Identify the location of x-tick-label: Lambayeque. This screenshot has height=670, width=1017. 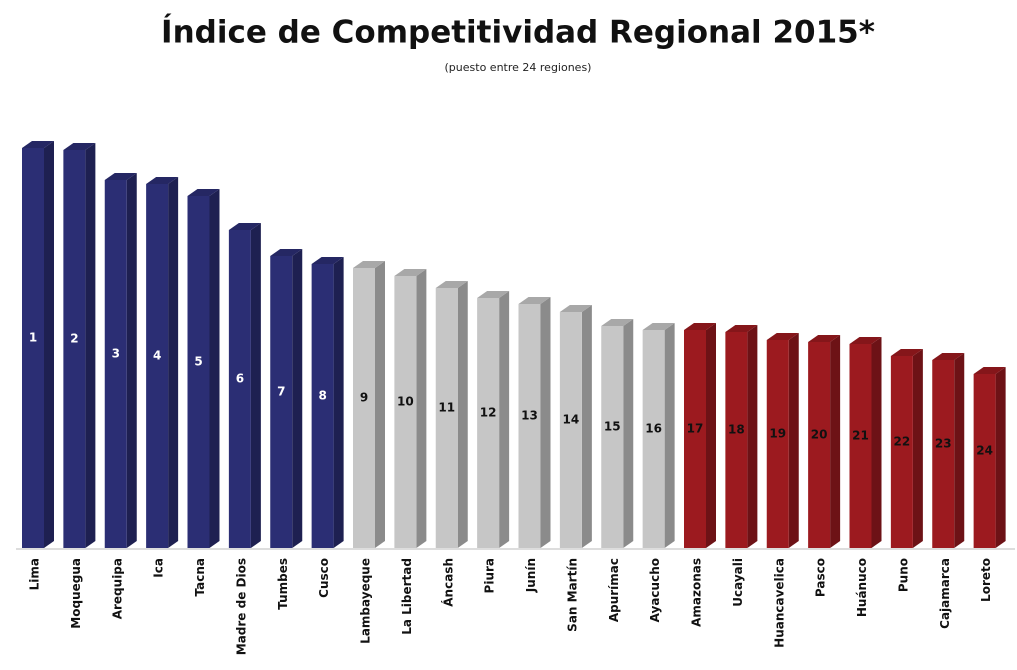
(366, 601).